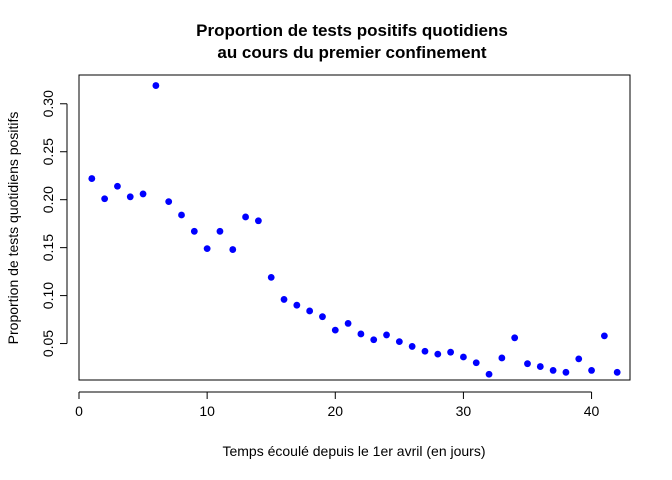 The image size is (672, 480). What do you see at coordinates (48, 343) in the screenshot?
I see `y-tick-label: 0.05` at bounding box center [48, 343].